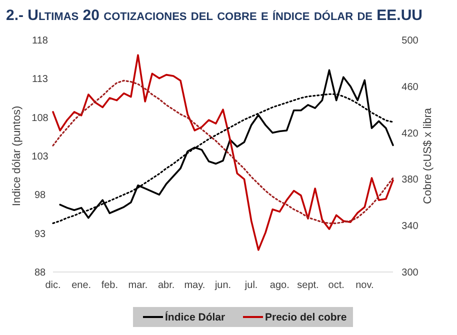 This screenshot has width=457, height=335. I want to click on y2-tick-label: 500, so click(410, 41).